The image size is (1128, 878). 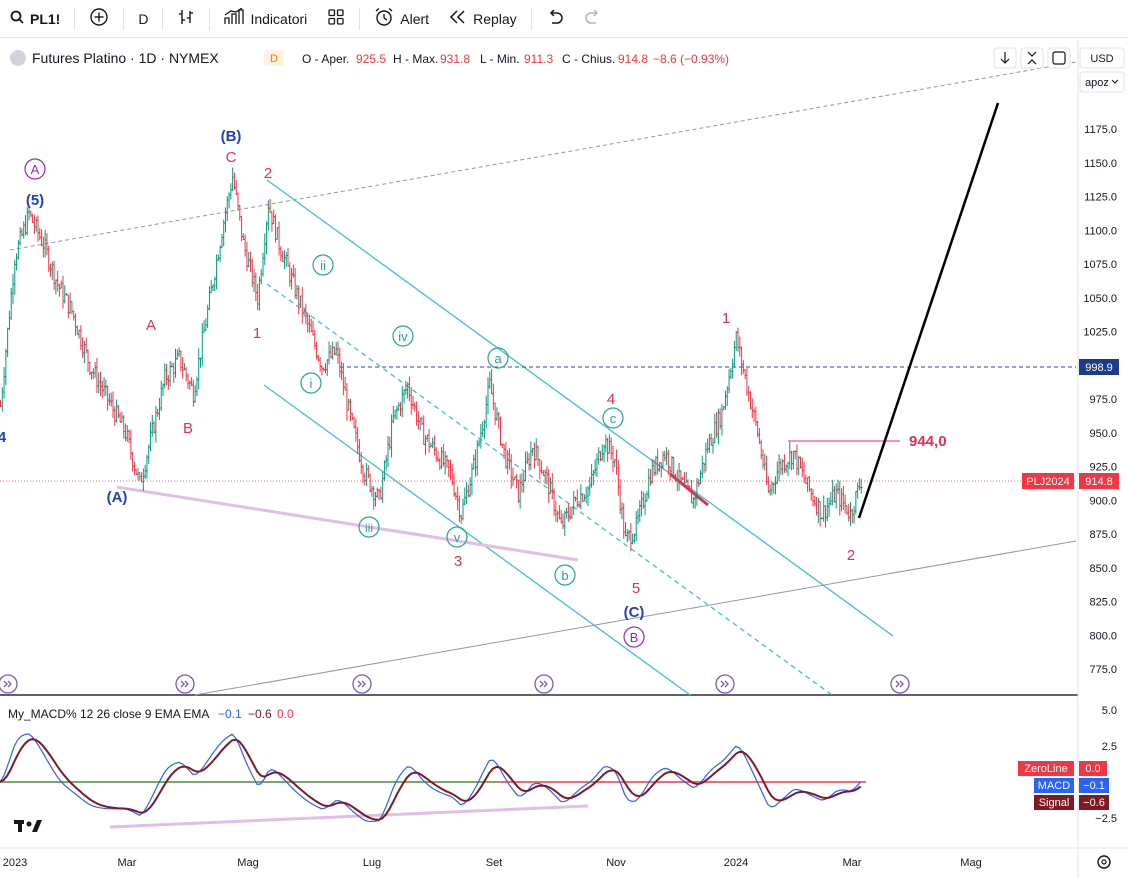 What do you see at coordinates (311, 383) in the screenshot?
I see `wave-circle-i` at bounding box center [311, 383].